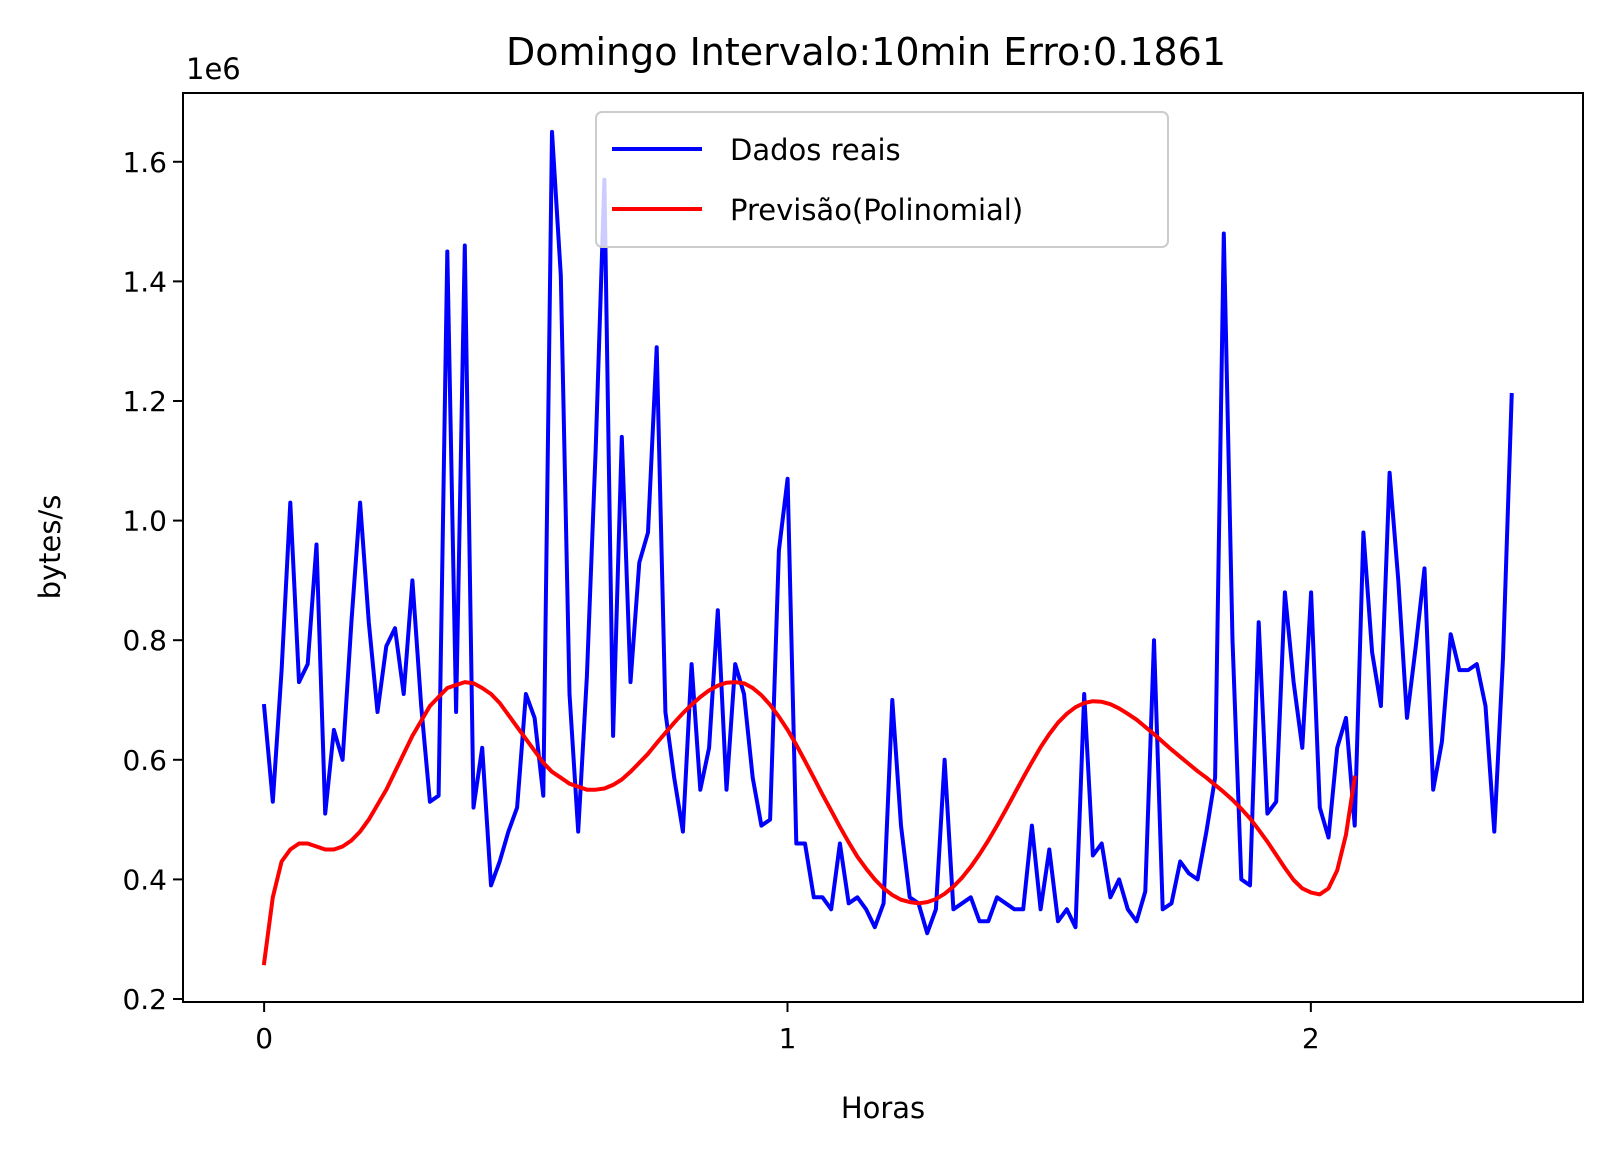  What do you see at coordinates (788, 1038) in the screenshot?
I see `x-tick-label: 1` at bounding box center [788, 1038].